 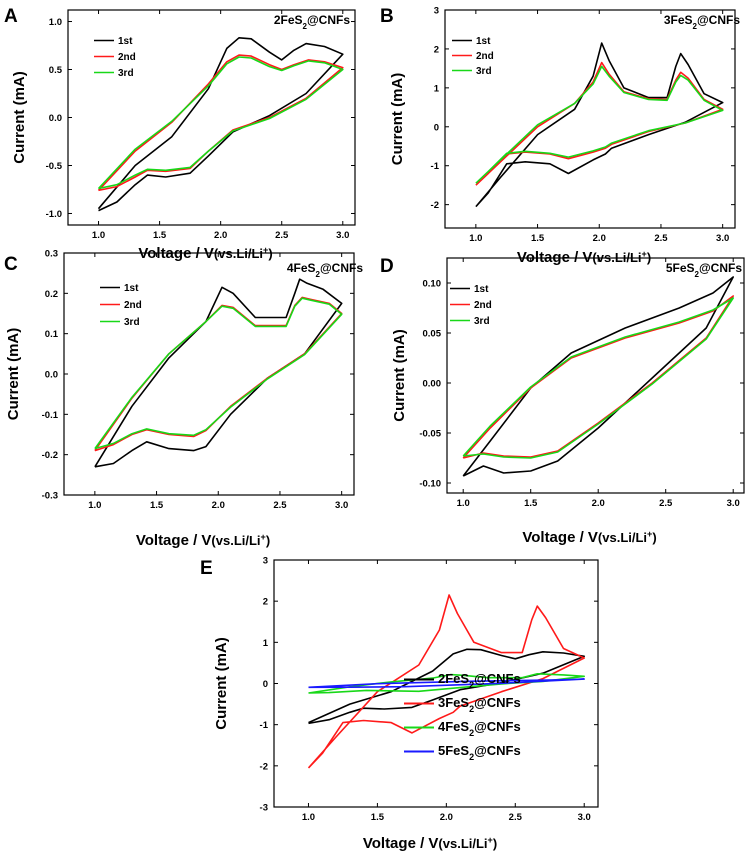 What do you see at coordinates (479, 704) in the screenshot?
I see `legend-label: 3FeS2@CNFs` at bounding box center [479, 704].